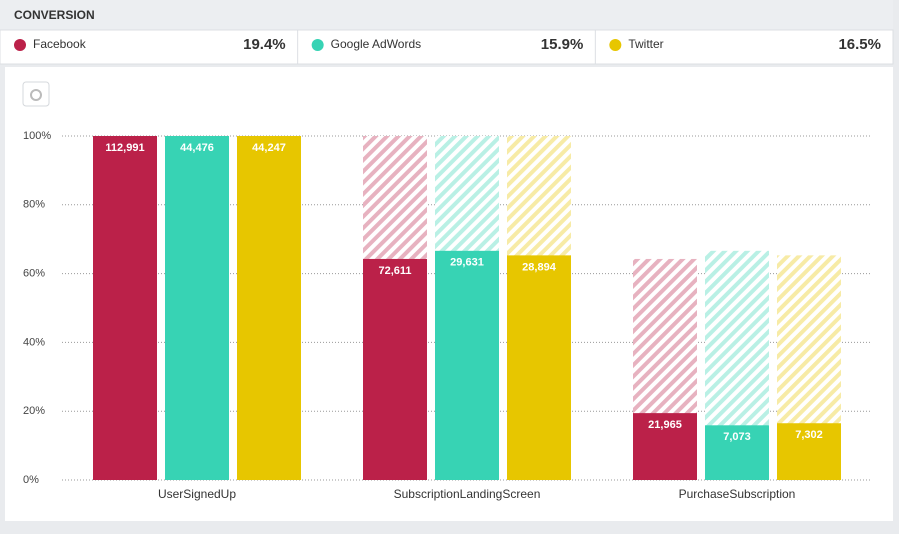  What do you see at coordinates (539, 267) in the screenshot?
I see `data-label: 28,894` at bounding box center [539, 267].